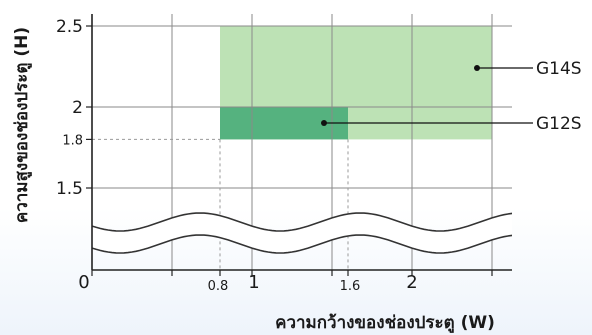 The image size is (592, 335). Describe the element at coordinates (218, 286) in the screenshot. I see `x-tick-label: 0.8` at that location.